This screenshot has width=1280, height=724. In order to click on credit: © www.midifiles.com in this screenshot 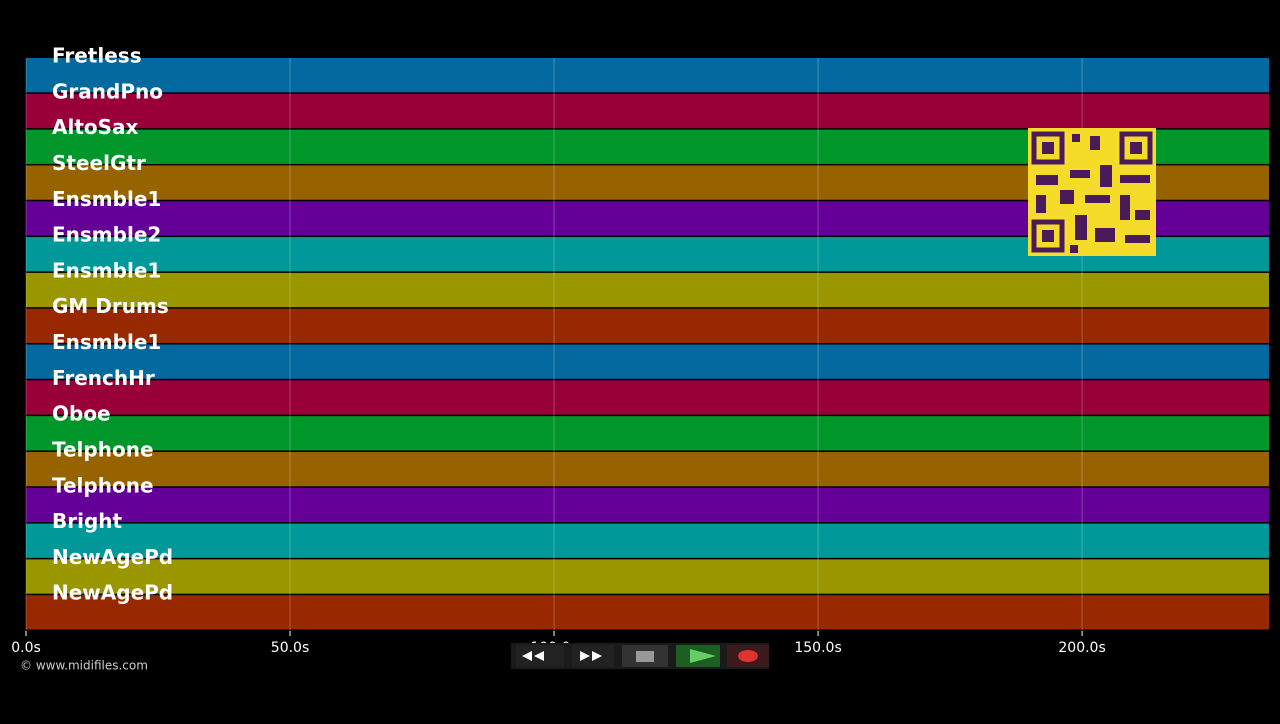, I will do `click(84, 666)`.